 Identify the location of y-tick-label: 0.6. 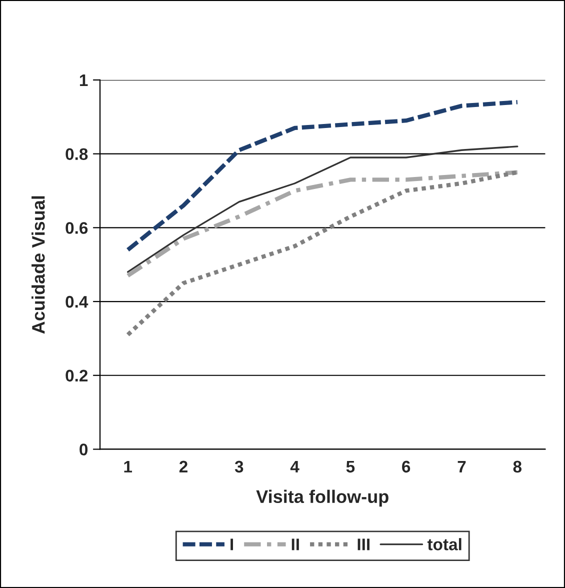
(77, 228).